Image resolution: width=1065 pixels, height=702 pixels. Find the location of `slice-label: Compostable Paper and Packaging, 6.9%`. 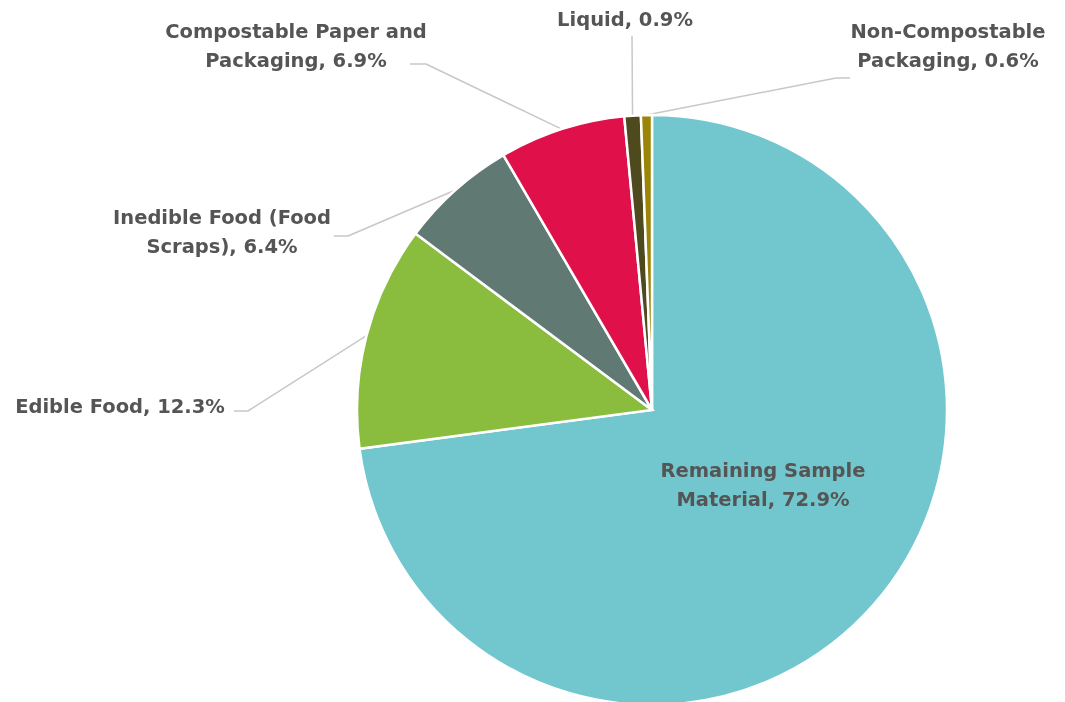

slice-label: Compostable Paper and Packaging, 6.9% is located at coordinates (296, 46).